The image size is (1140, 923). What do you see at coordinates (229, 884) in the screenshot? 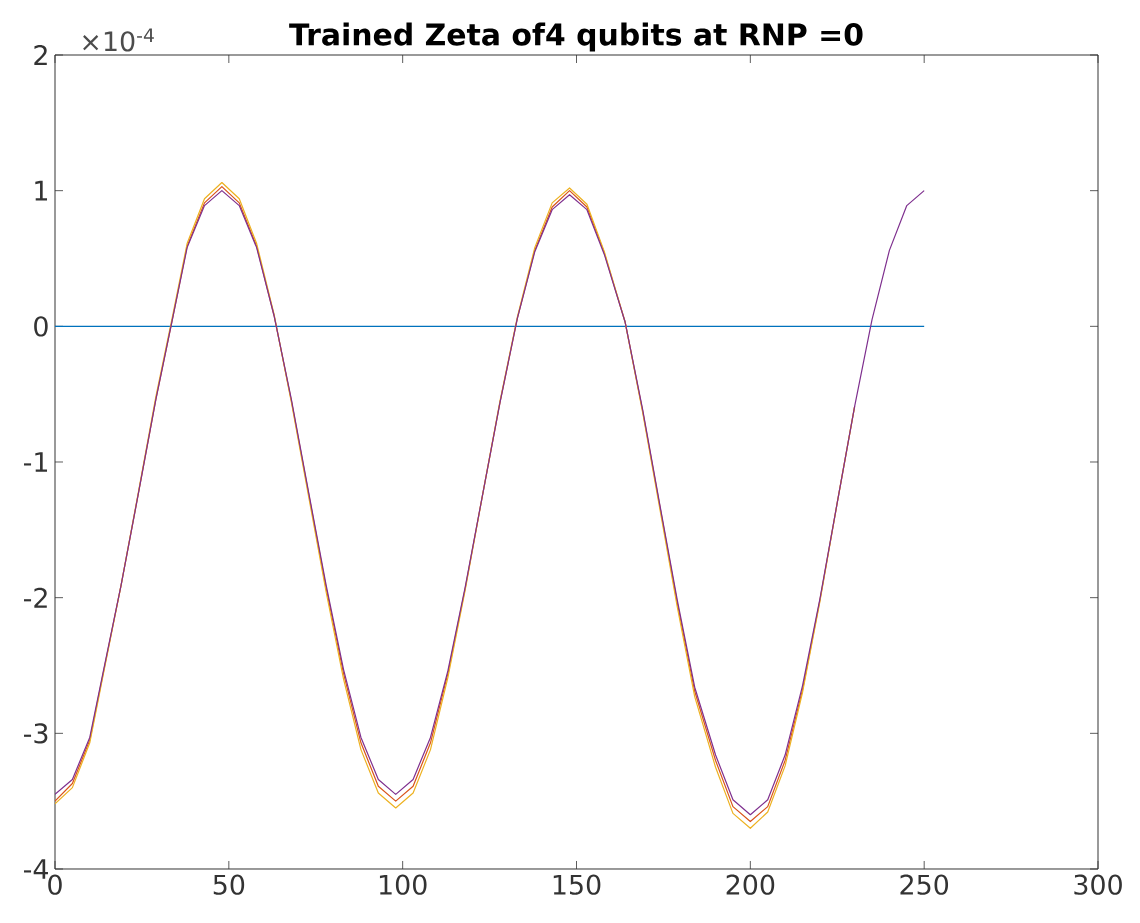
I see `x-tick-label: 50` at bounding box center [229, 884].